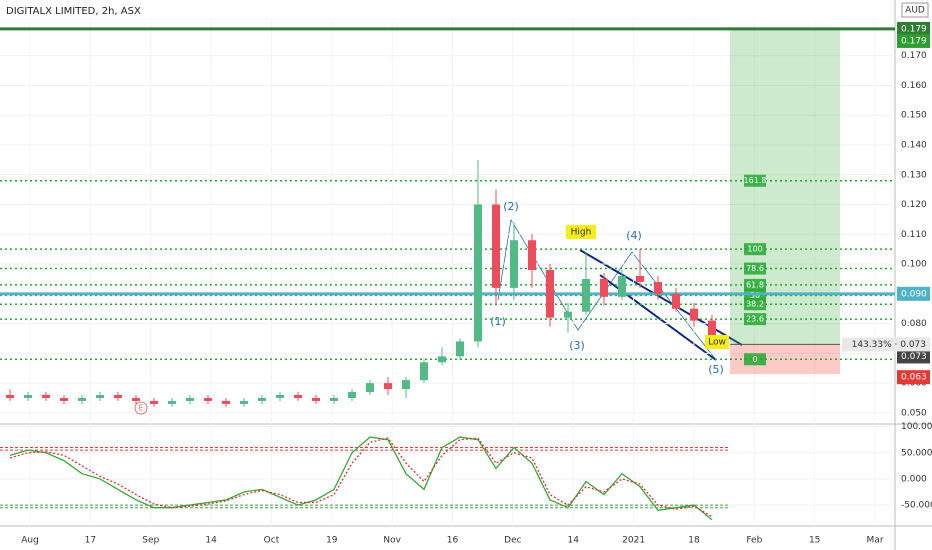 The width and height of the screenshot is (932, 550). Describe the element at coordinates (814, 541) in the screenshot. I see `x-tick-label: 15` at that location.